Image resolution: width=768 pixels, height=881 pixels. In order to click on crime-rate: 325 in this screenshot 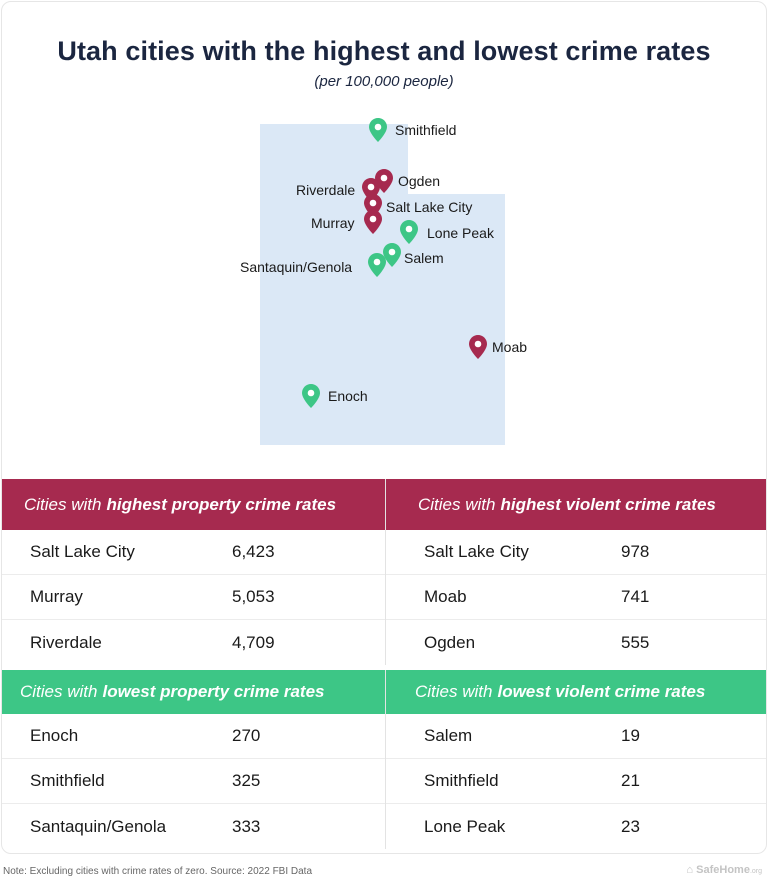, I will do `click(246, 780)`.